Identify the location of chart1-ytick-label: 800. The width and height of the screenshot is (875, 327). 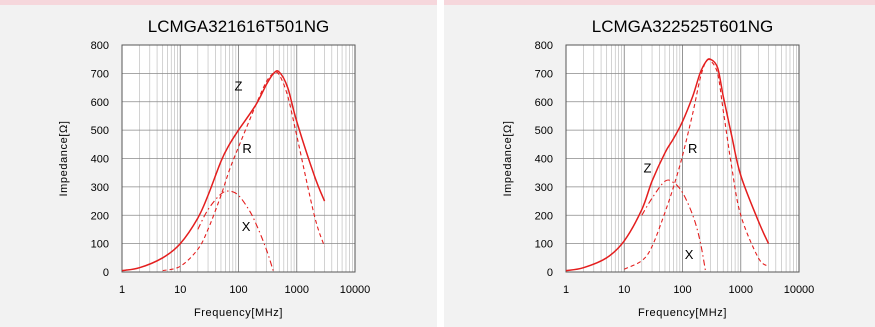
(544, 46).